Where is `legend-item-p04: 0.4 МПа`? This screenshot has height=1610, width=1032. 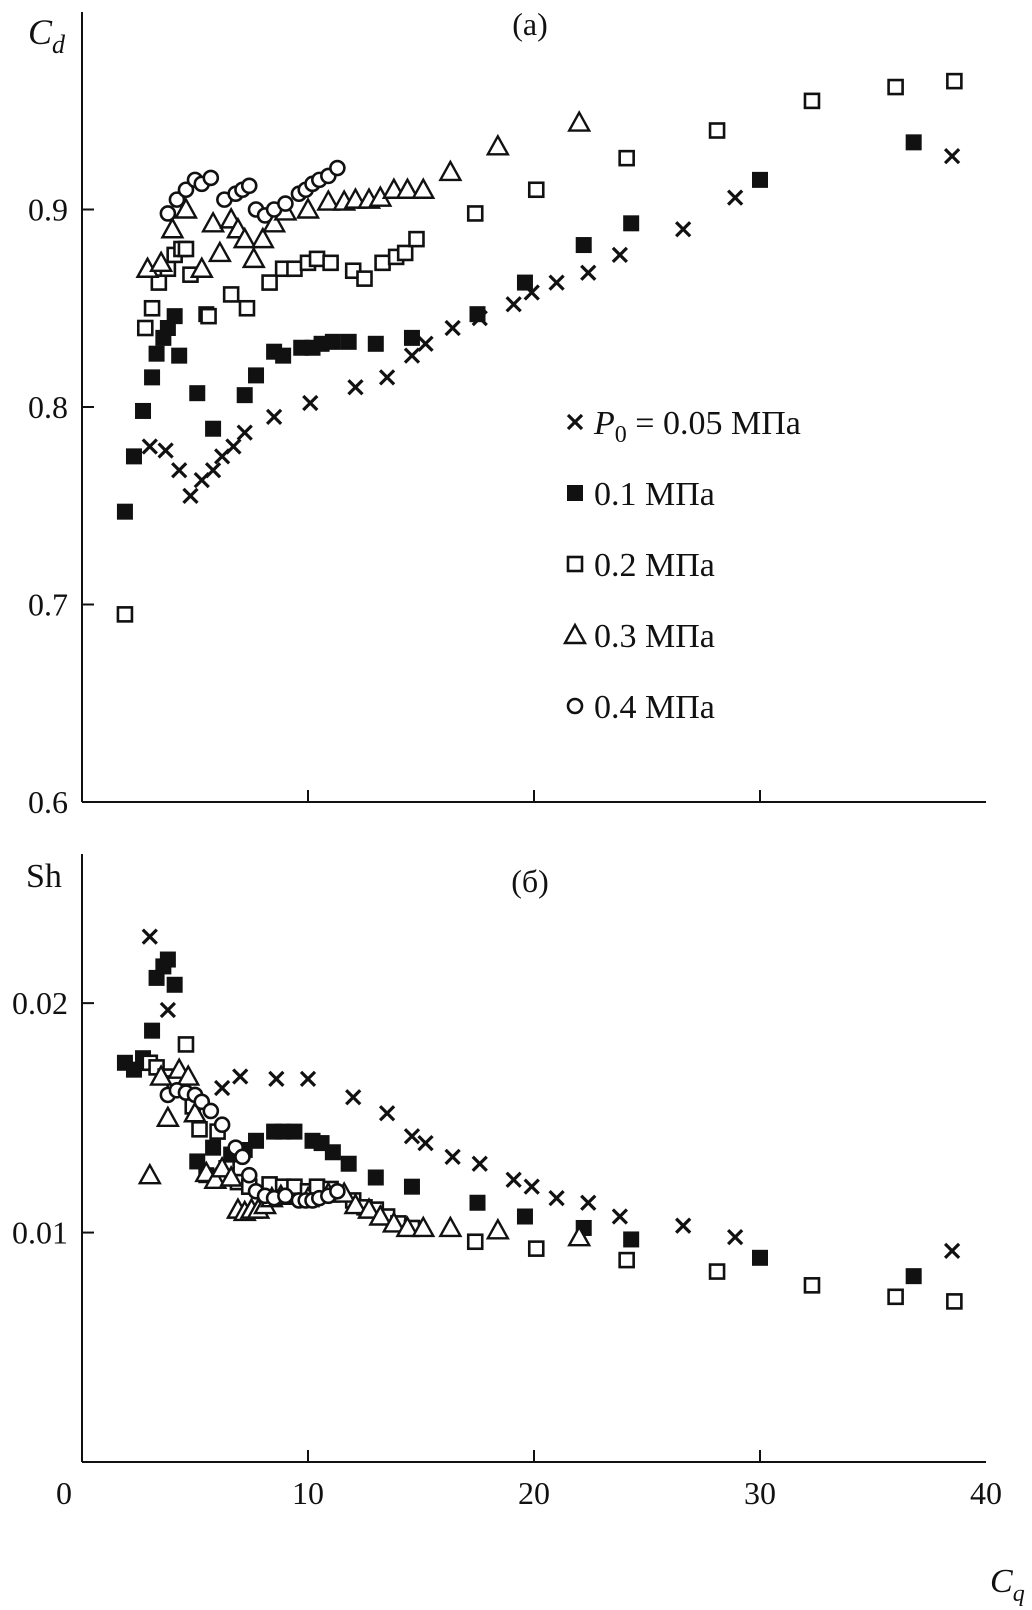 legend-item-p04: 0.4 МПа is located at coordinates (640, 707).